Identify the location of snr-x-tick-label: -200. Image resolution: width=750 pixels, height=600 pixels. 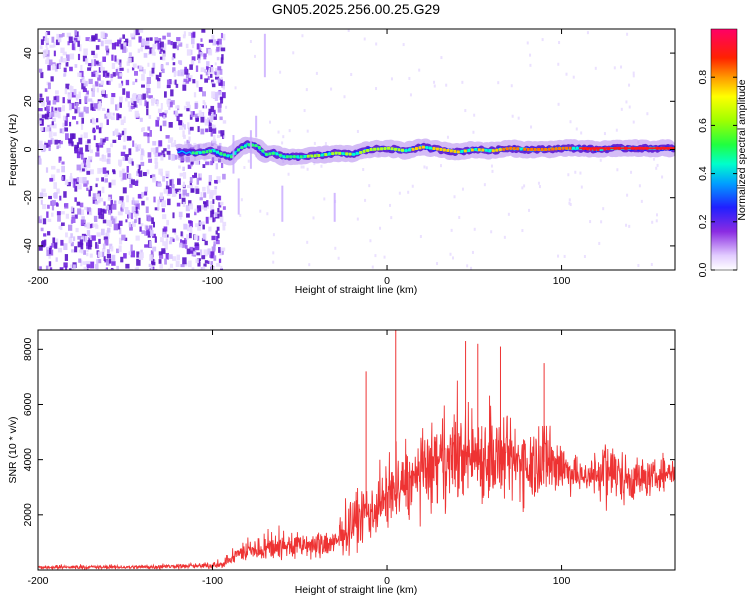
(37, 581).